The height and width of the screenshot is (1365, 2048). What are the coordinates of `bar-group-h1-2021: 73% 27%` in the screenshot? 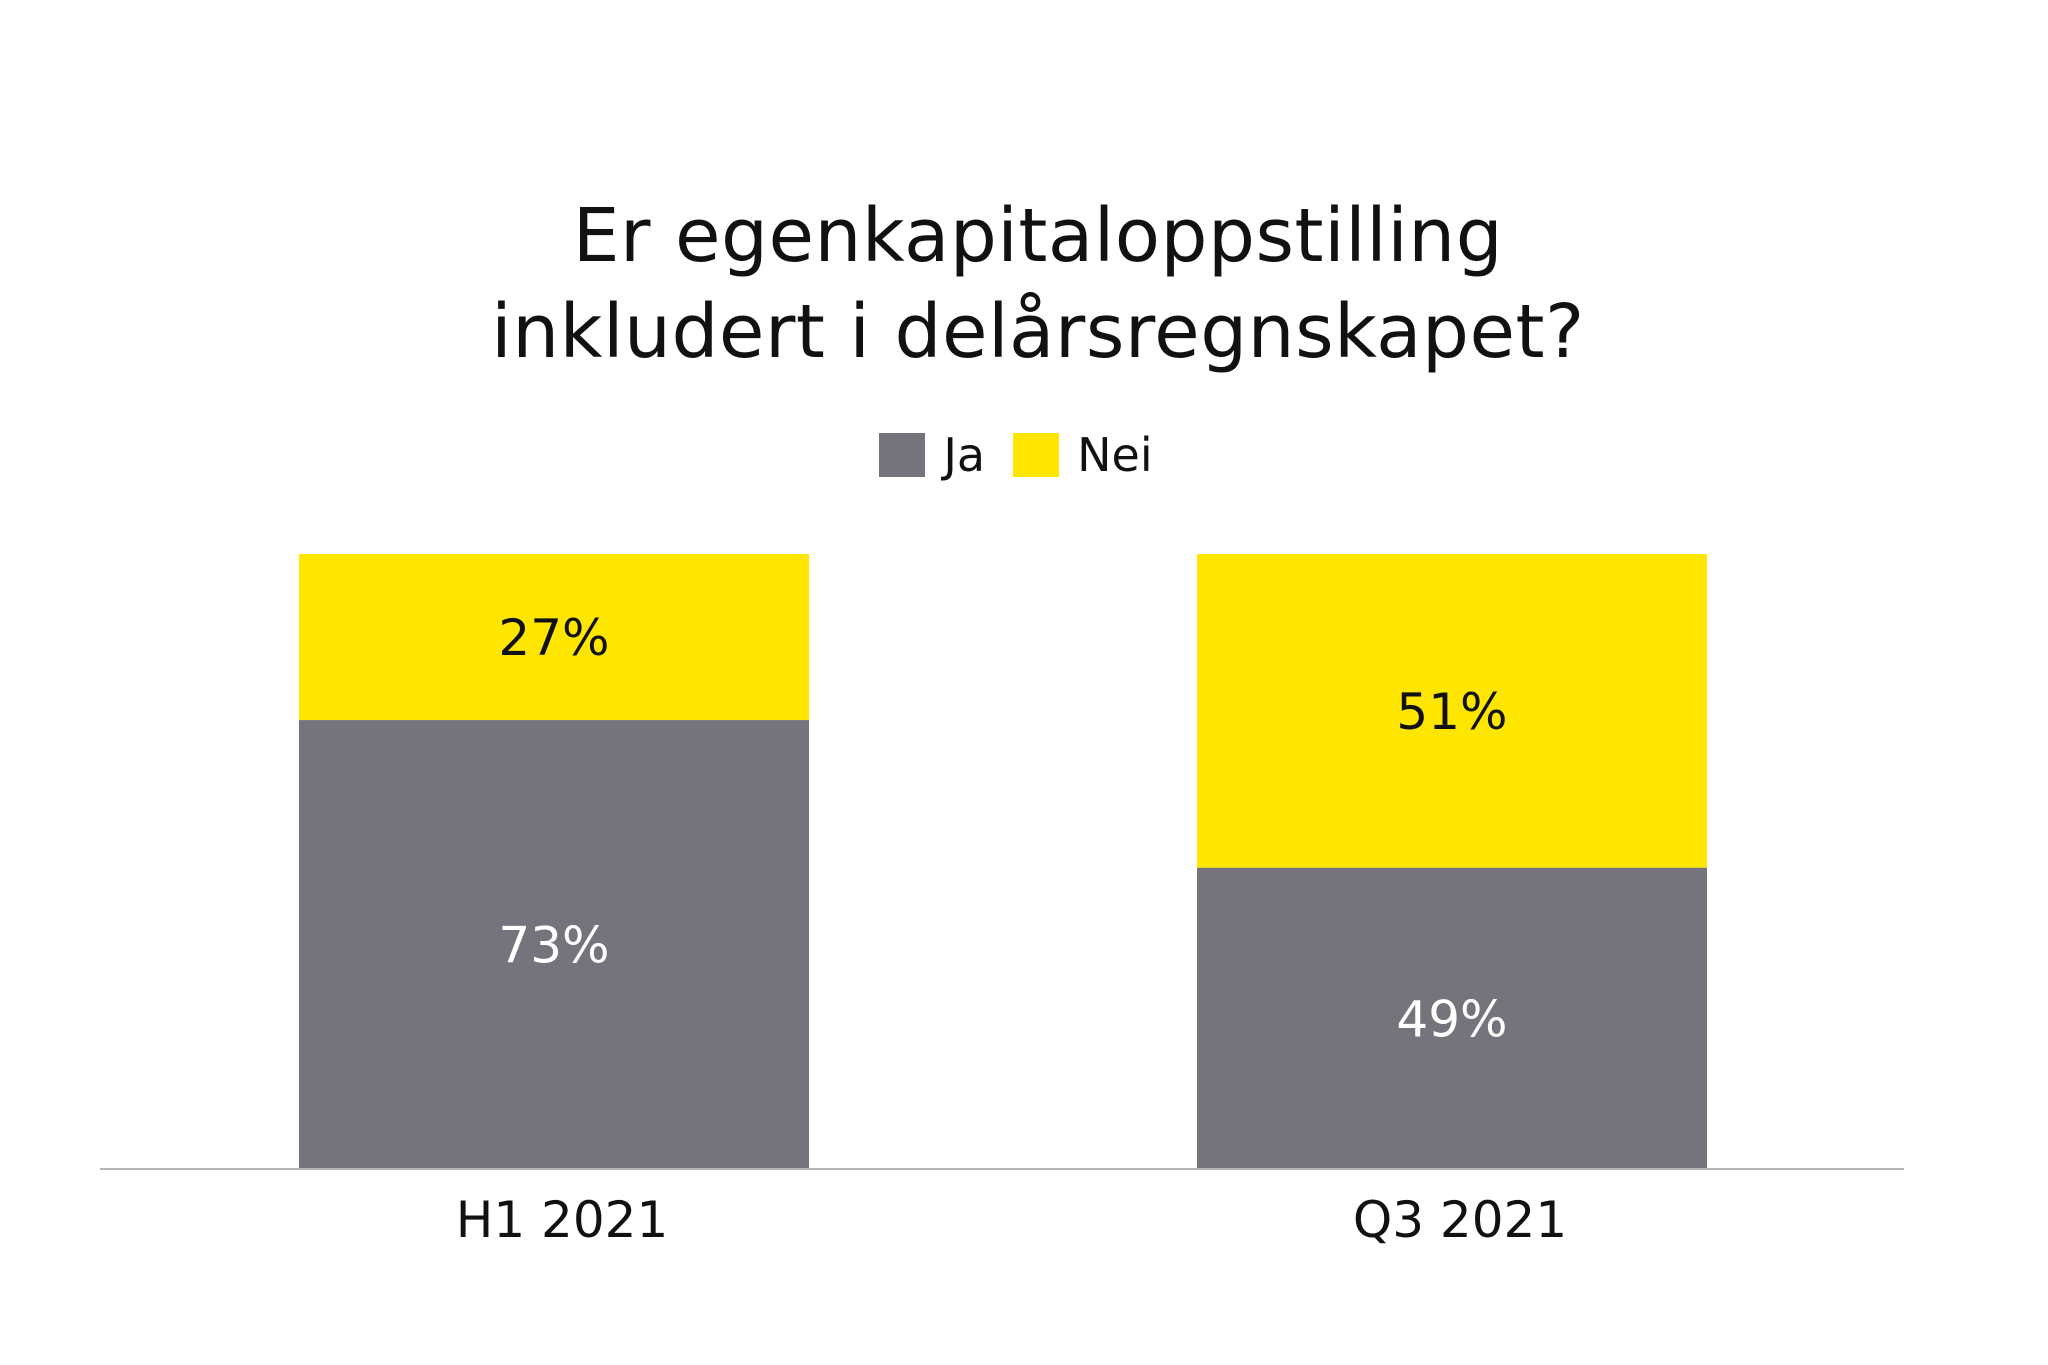 It's located at (554, 861).